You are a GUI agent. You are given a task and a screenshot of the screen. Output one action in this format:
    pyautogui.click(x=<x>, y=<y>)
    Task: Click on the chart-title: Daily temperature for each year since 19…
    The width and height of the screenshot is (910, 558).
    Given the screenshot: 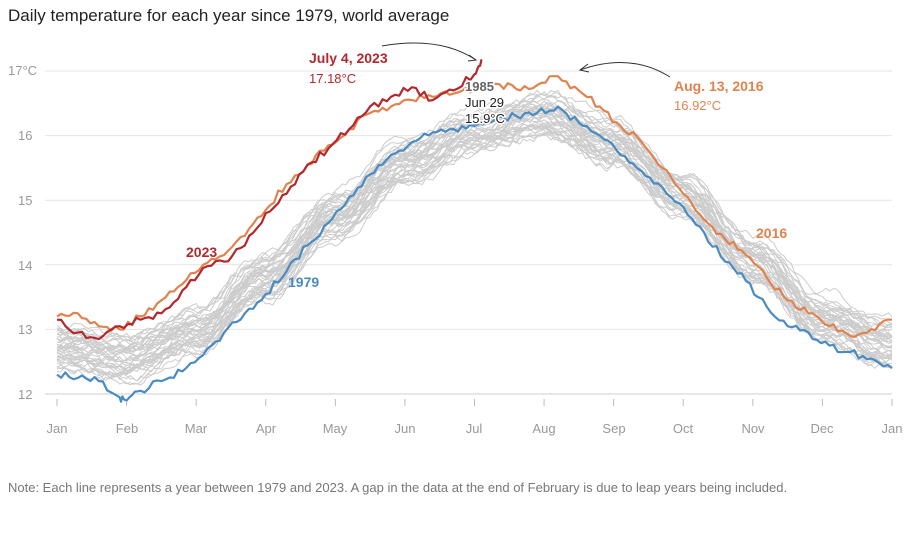 What is the action you would take?
    pyautogui.click(x=229, y=15)
    